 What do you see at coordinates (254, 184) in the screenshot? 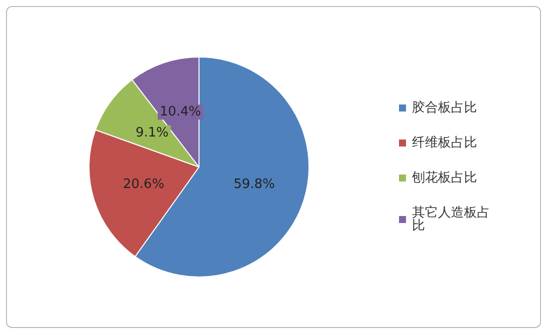
I see `data-label: 59.8%` at bounding box center [254, 184].